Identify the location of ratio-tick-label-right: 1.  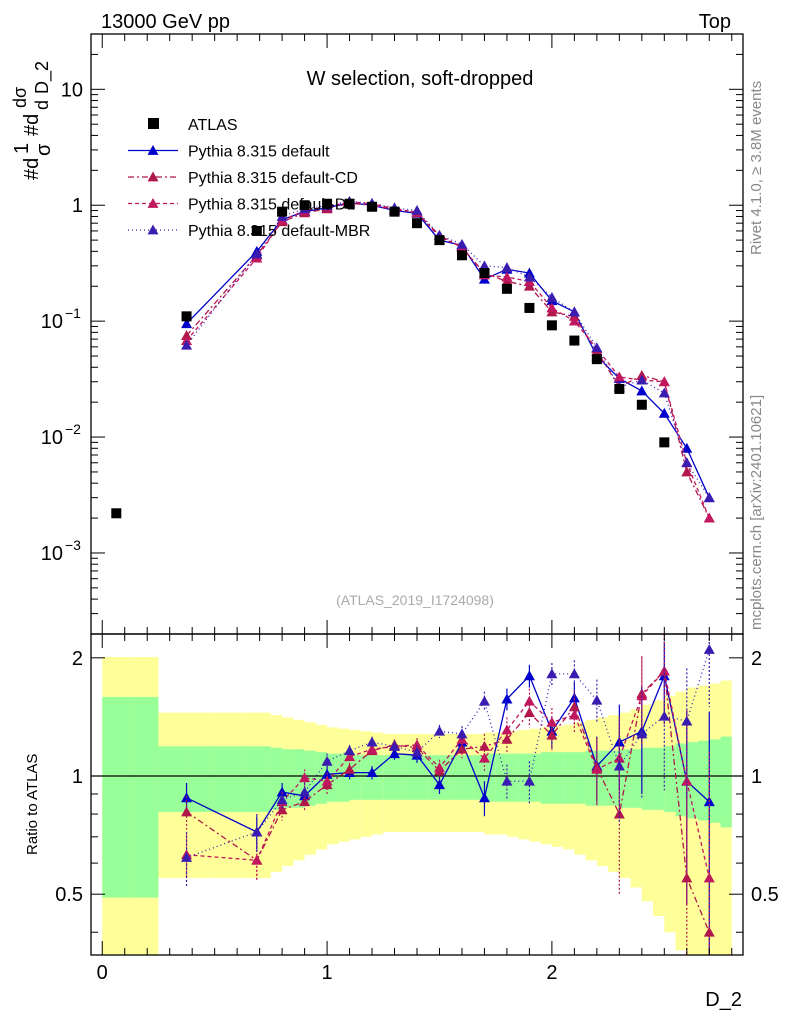
(756, 777).